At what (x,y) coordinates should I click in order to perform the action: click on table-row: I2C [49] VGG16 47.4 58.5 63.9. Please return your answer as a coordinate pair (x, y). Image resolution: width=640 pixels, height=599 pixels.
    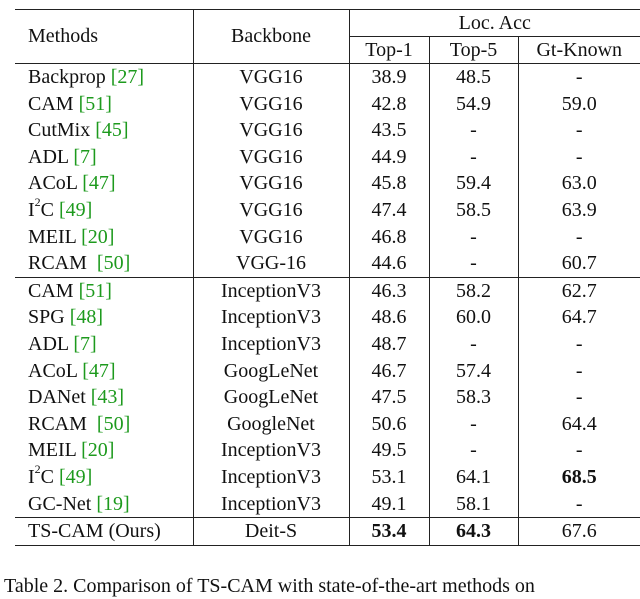
    Looking at the image, I should click on (327, 210).